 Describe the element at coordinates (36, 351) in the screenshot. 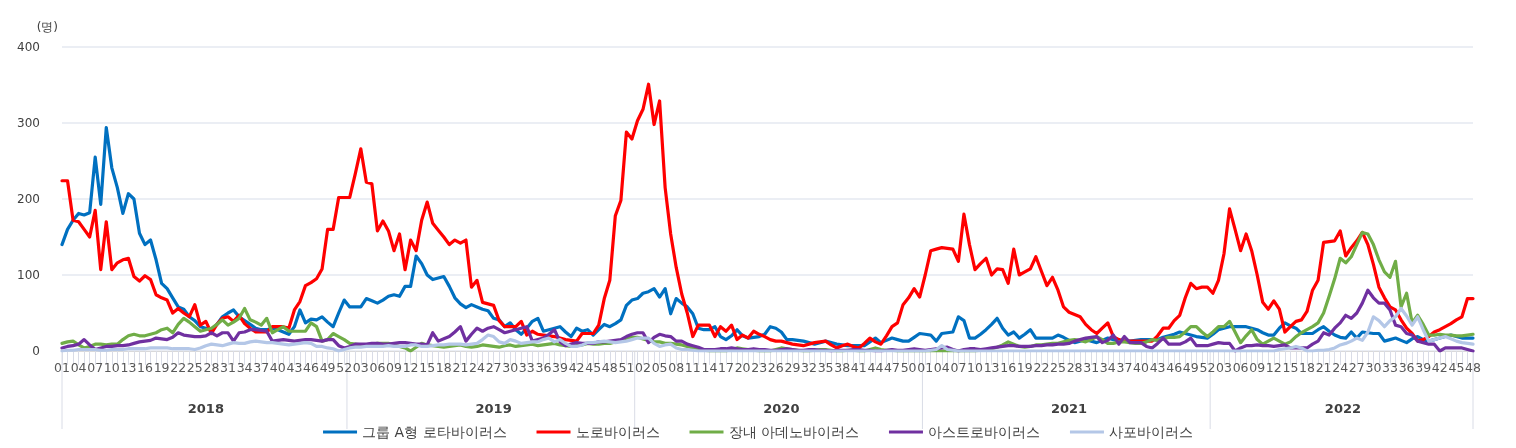

I see `y-tick-label: 0` at that location.